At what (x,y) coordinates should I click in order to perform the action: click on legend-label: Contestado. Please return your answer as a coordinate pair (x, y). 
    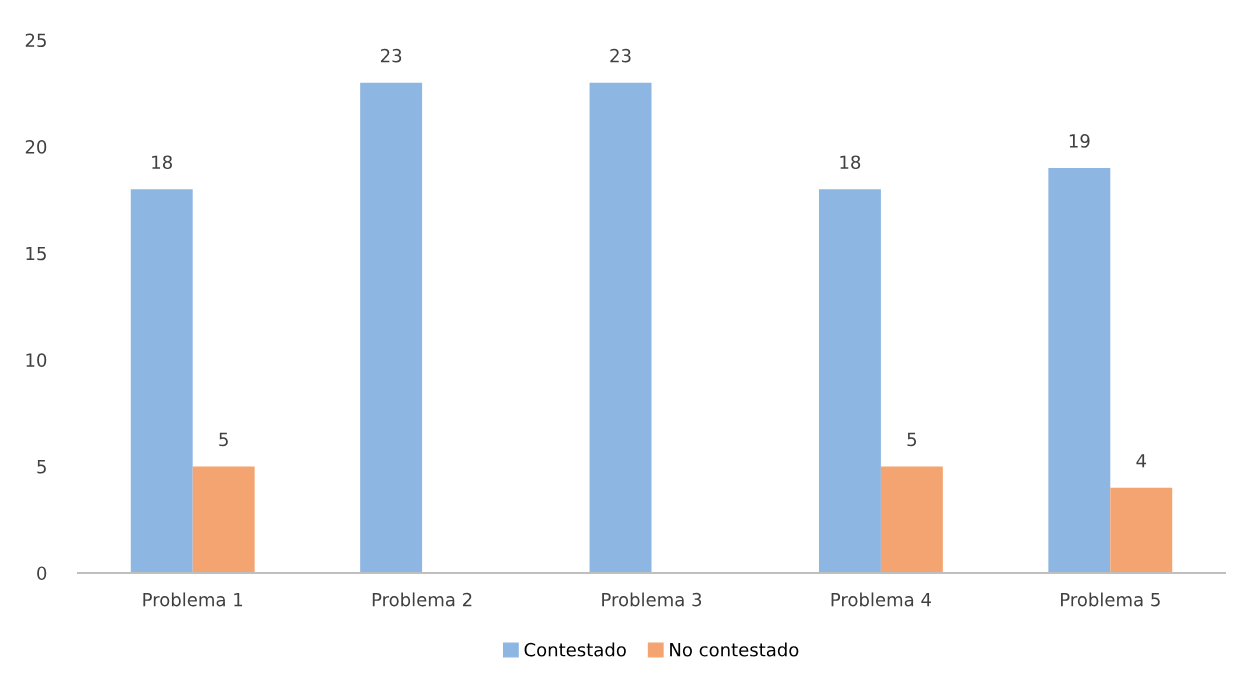
    Looking at the image, I should click on (575, 649).